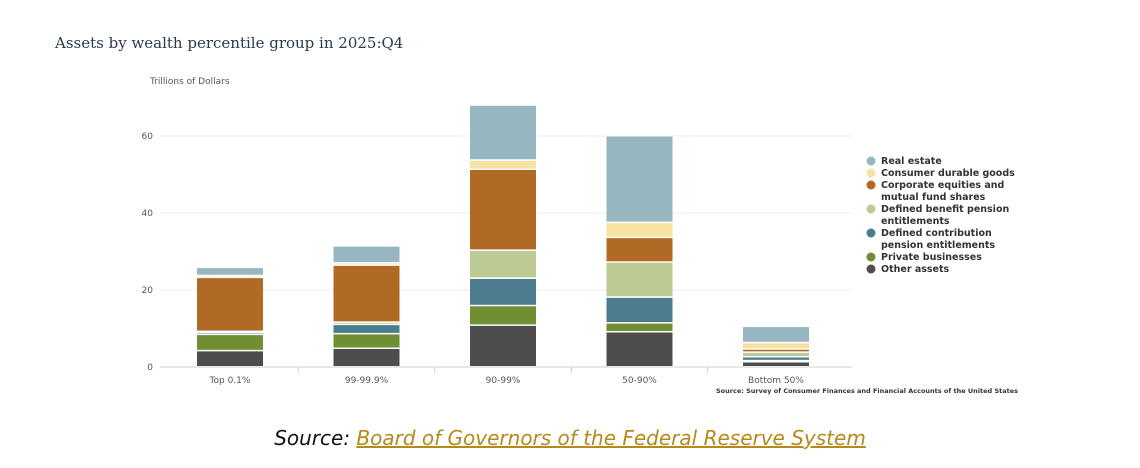  Describe the element at coordinates (367, 381) in the screenshot. I see `x-tick-label: 99-99.9%` at that location.